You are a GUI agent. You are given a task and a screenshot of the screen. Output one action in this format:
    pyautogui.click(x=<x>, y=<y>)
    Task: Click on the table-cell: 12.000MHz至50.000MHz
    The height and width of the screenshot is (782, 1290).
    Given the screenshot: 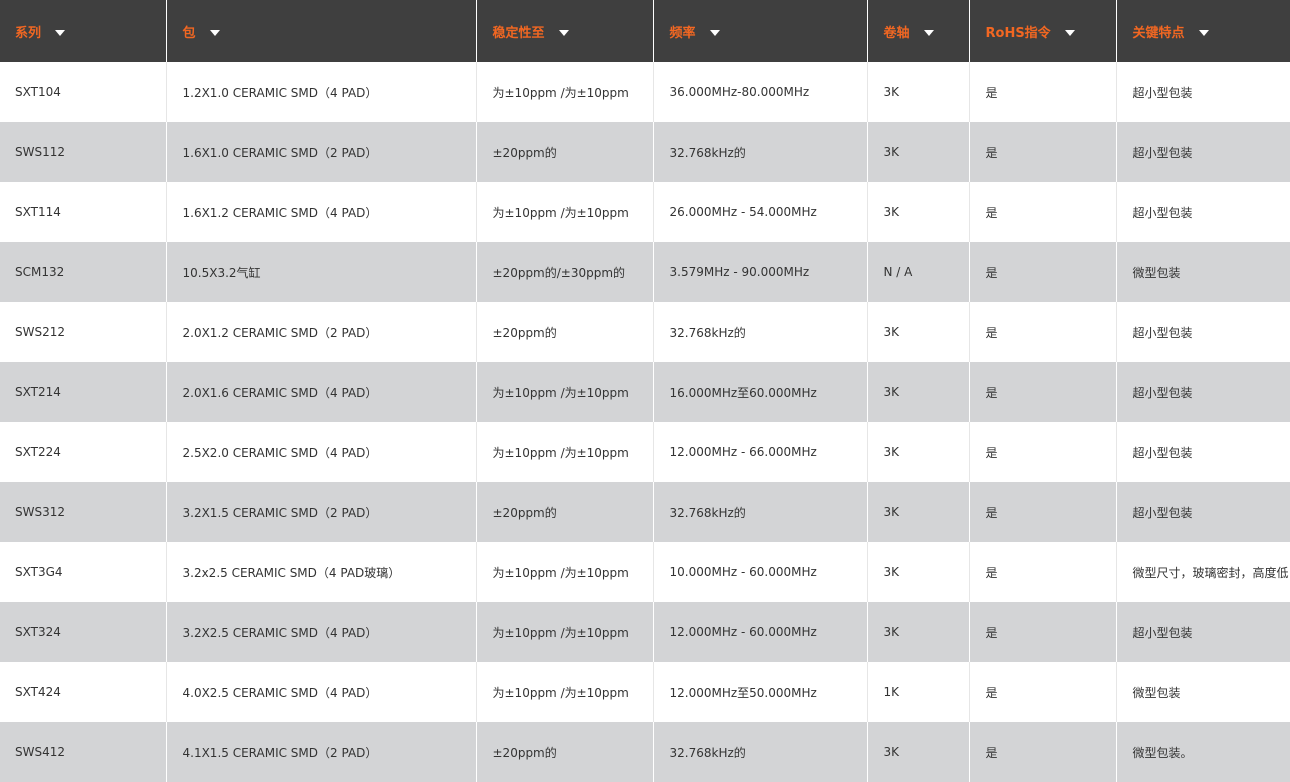 What is the action you would take?
    pyautogui.click(x=760, y=692)
    